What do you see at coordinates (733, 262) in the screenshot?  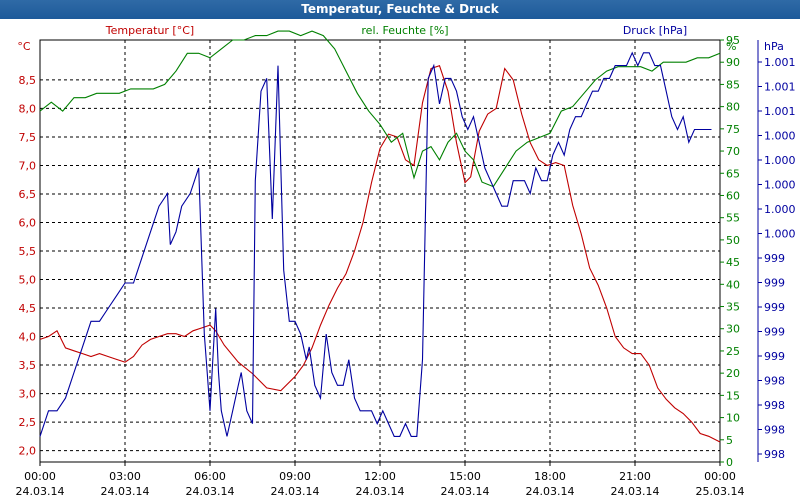 I see `humidity-tick-label: 45` at bounding box center [733, 262].